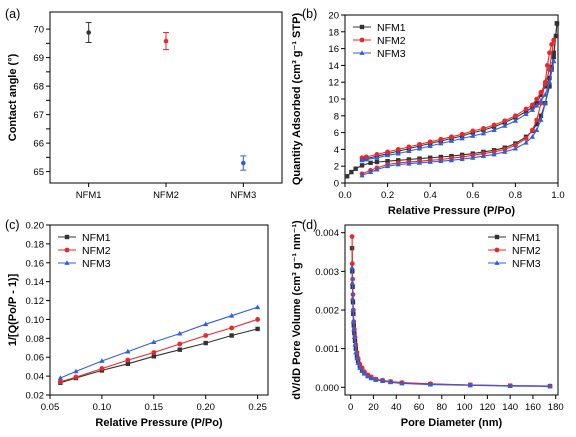 The height and width of the screenshot is (437, 576). I want to click on x-tick-label-c: 0.15, so click(154, 407).